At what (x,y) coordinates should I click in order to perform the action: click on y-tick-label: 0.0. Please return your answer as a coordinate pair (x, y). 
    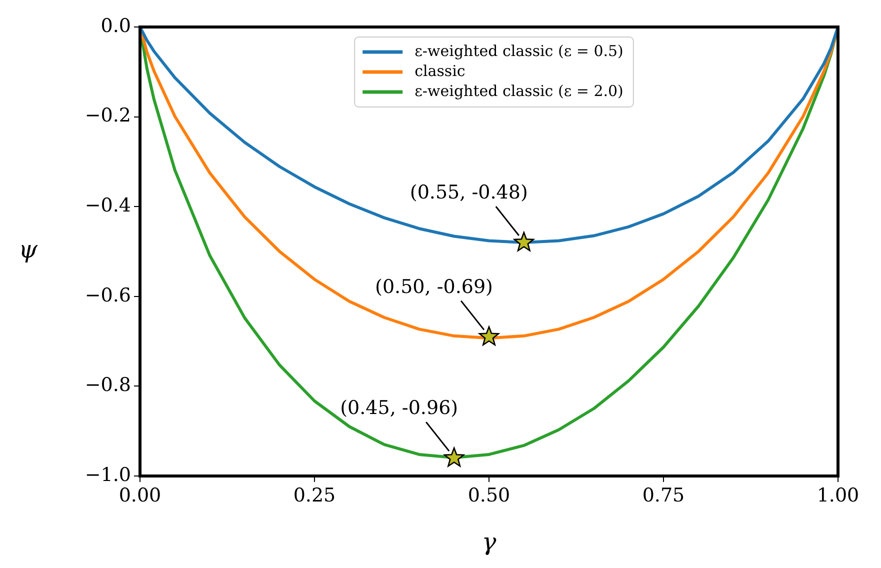
    Looking at the image, I should click on (115, 25).